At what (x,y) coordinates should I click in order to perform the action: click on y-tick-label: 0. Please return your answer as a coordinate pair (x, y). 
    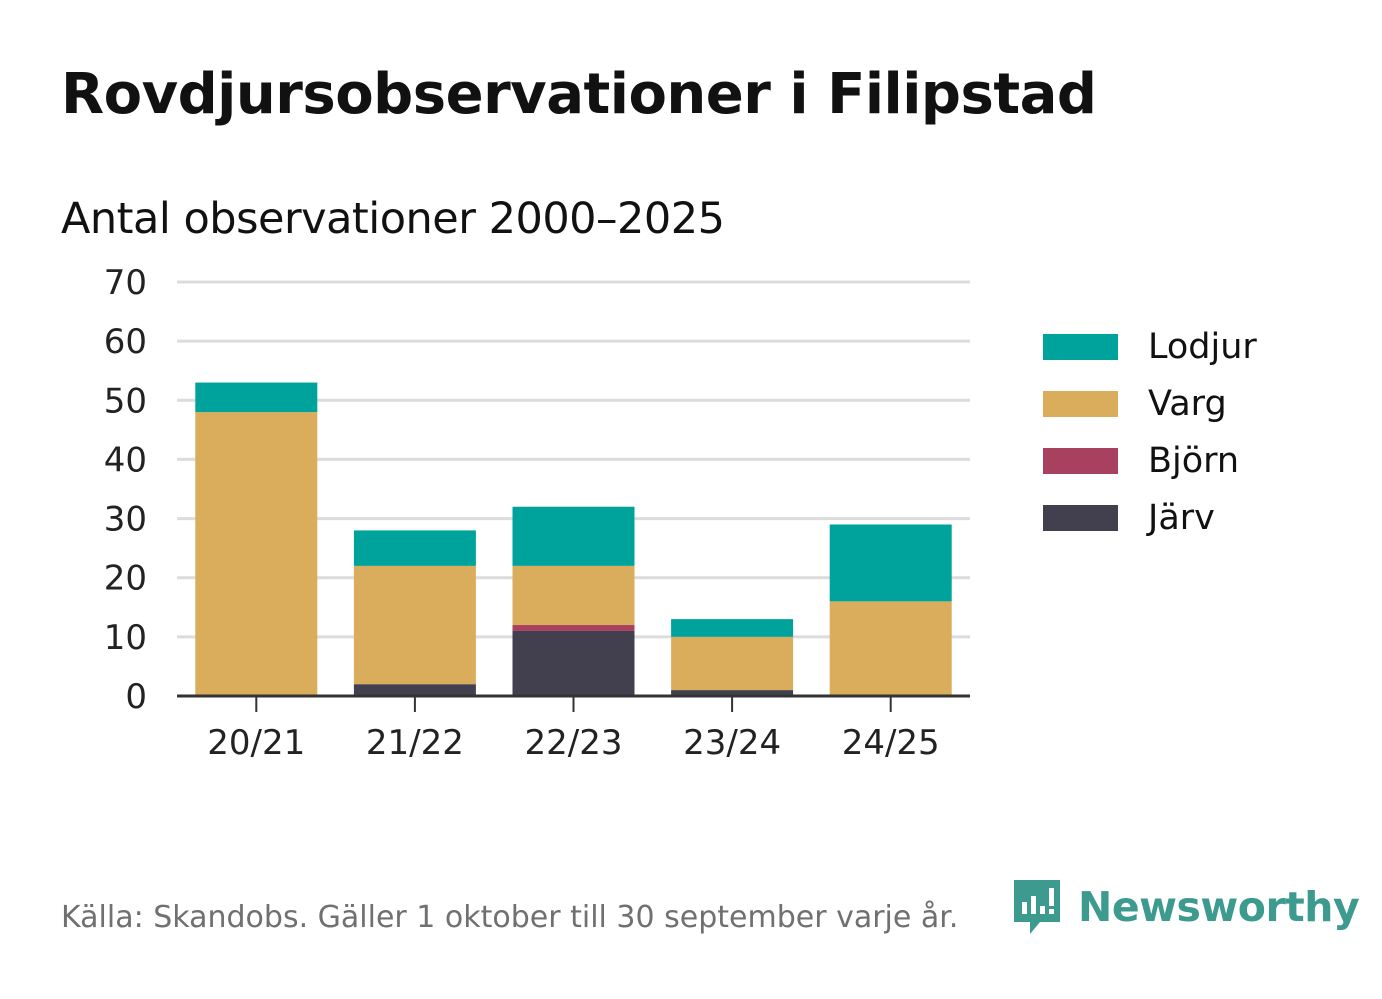
    Looking at the image, I should click on (136, 697).